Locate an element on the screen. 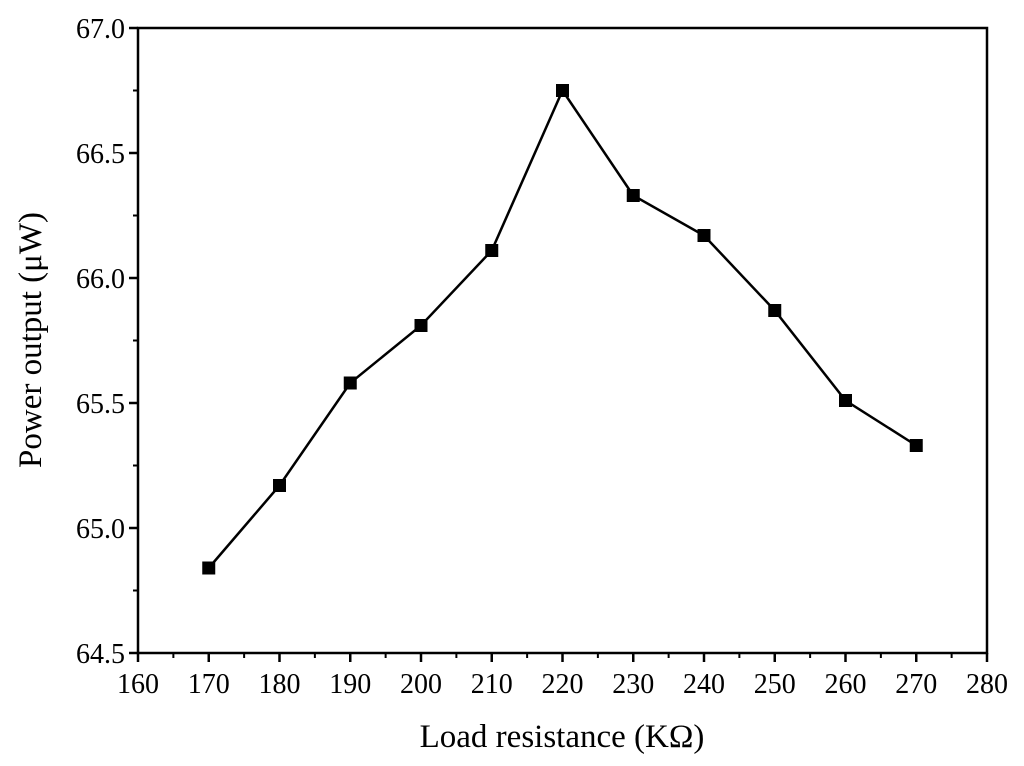 The height and width of the screenshot is (766, 1024). x-tick-label: 180 is located at coordinates (280, 684).